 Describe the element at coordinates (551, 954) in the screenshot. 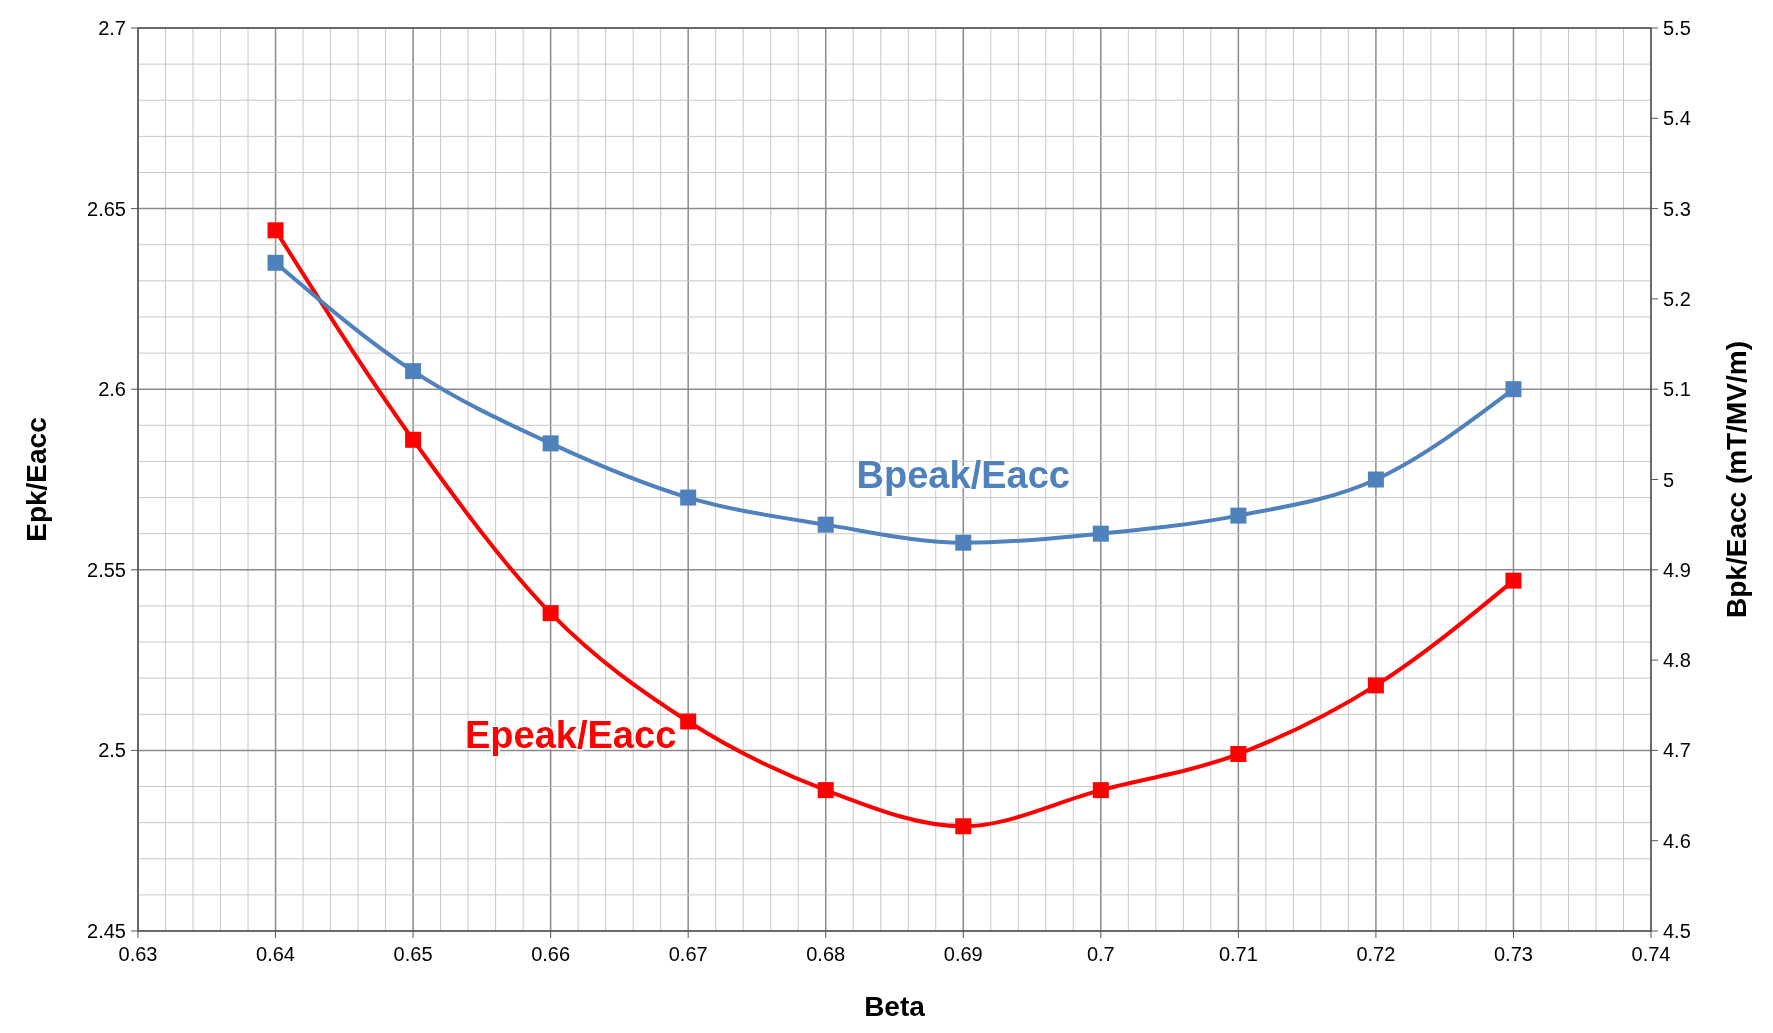

I see `x-tick-label: 0.66` at that location.